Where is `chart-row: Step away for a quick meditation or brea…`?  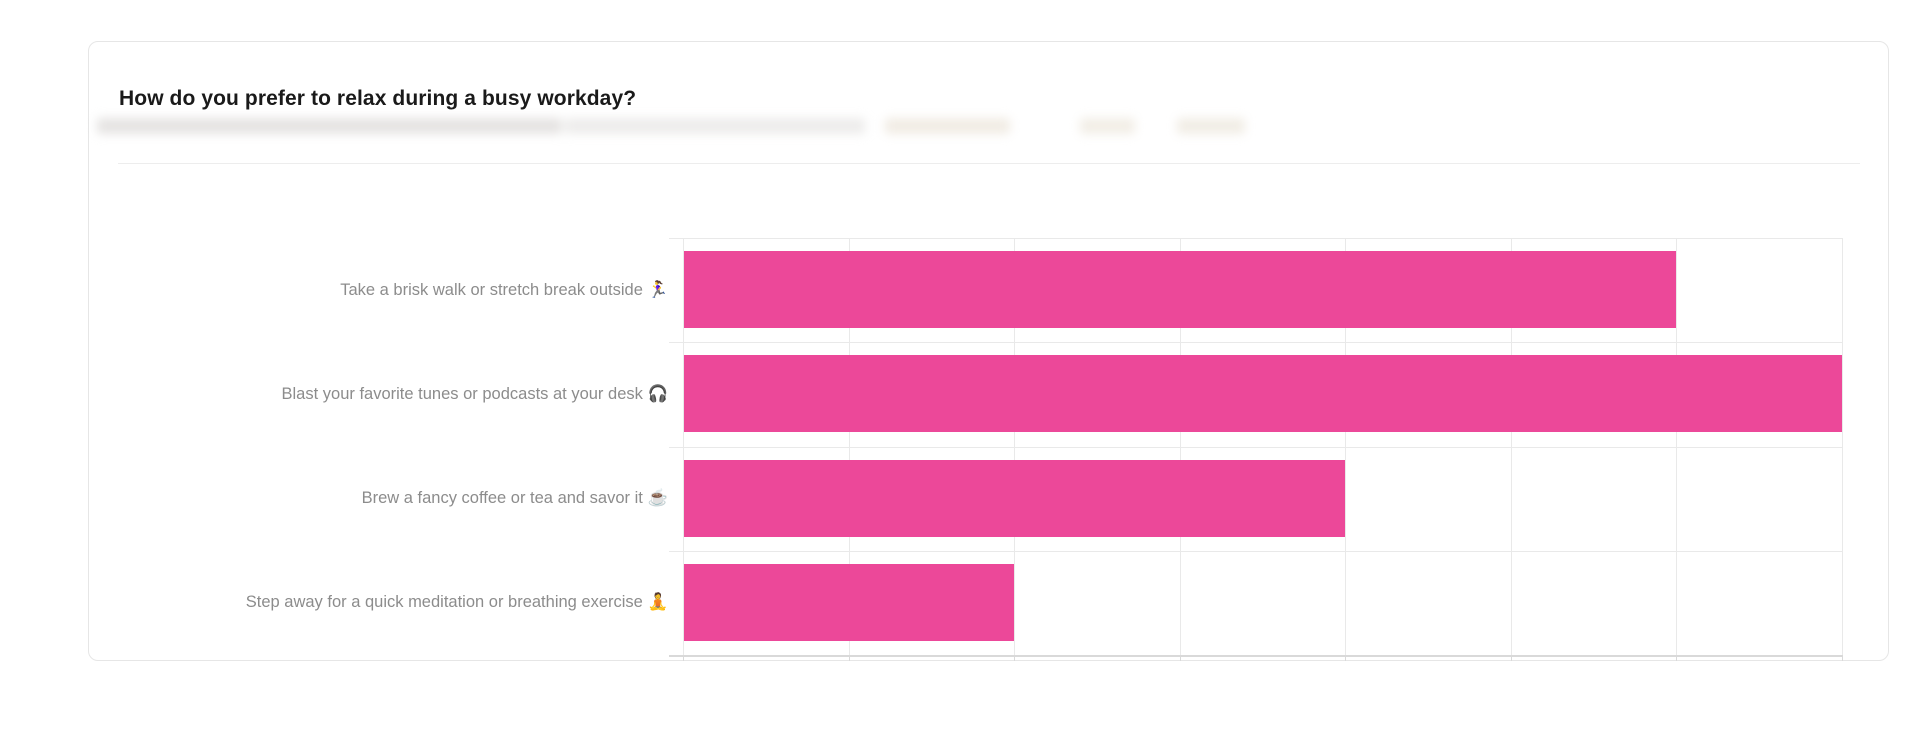
chart-row: Step away for a quick meditation or brea… is located at coordinates (1044, 603).